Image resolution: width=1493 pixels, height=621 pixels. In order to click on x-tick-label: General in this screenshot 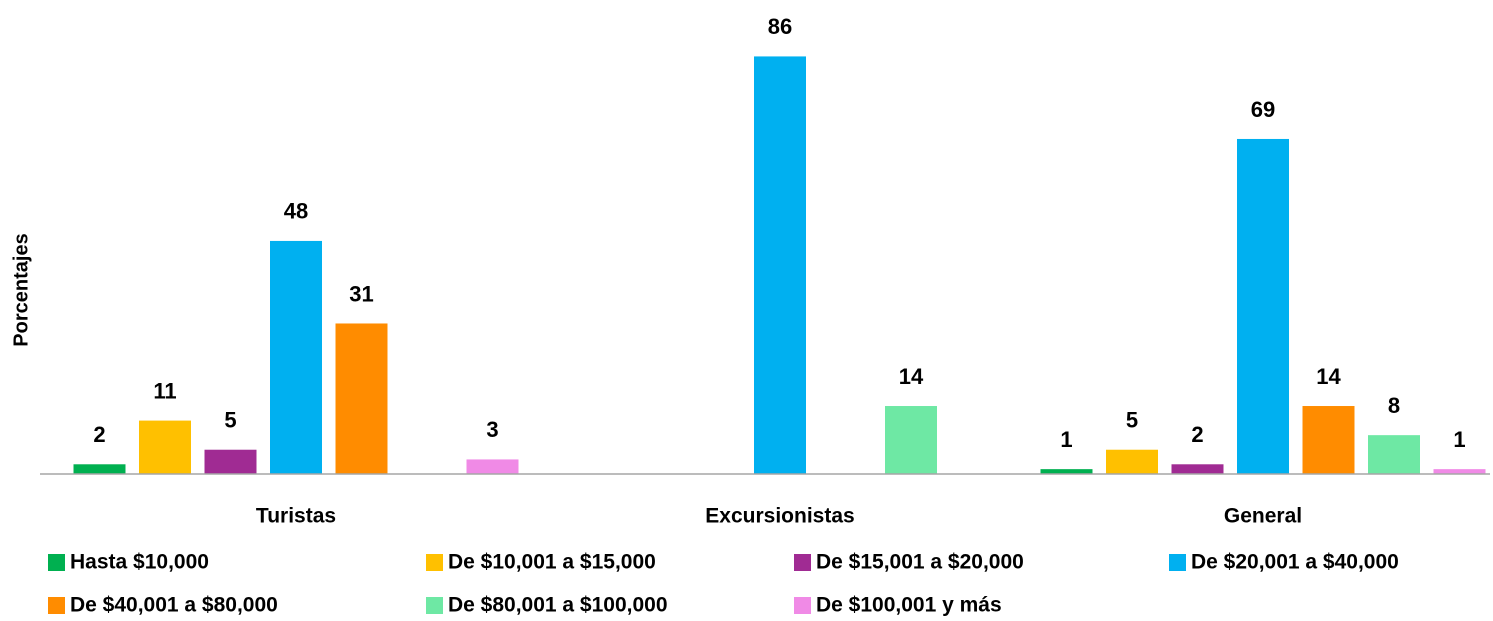, I will do `click(1263, 516)`.